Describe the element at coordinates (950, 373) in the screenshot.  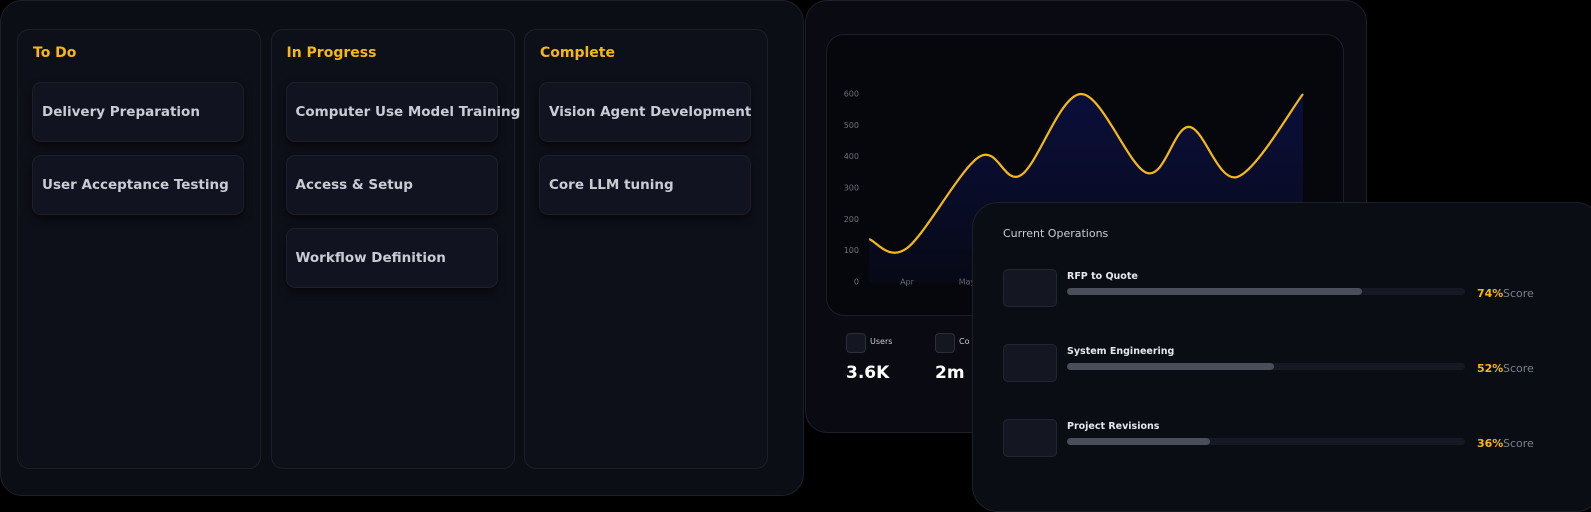
I see `stat-value: 2m` at that location.